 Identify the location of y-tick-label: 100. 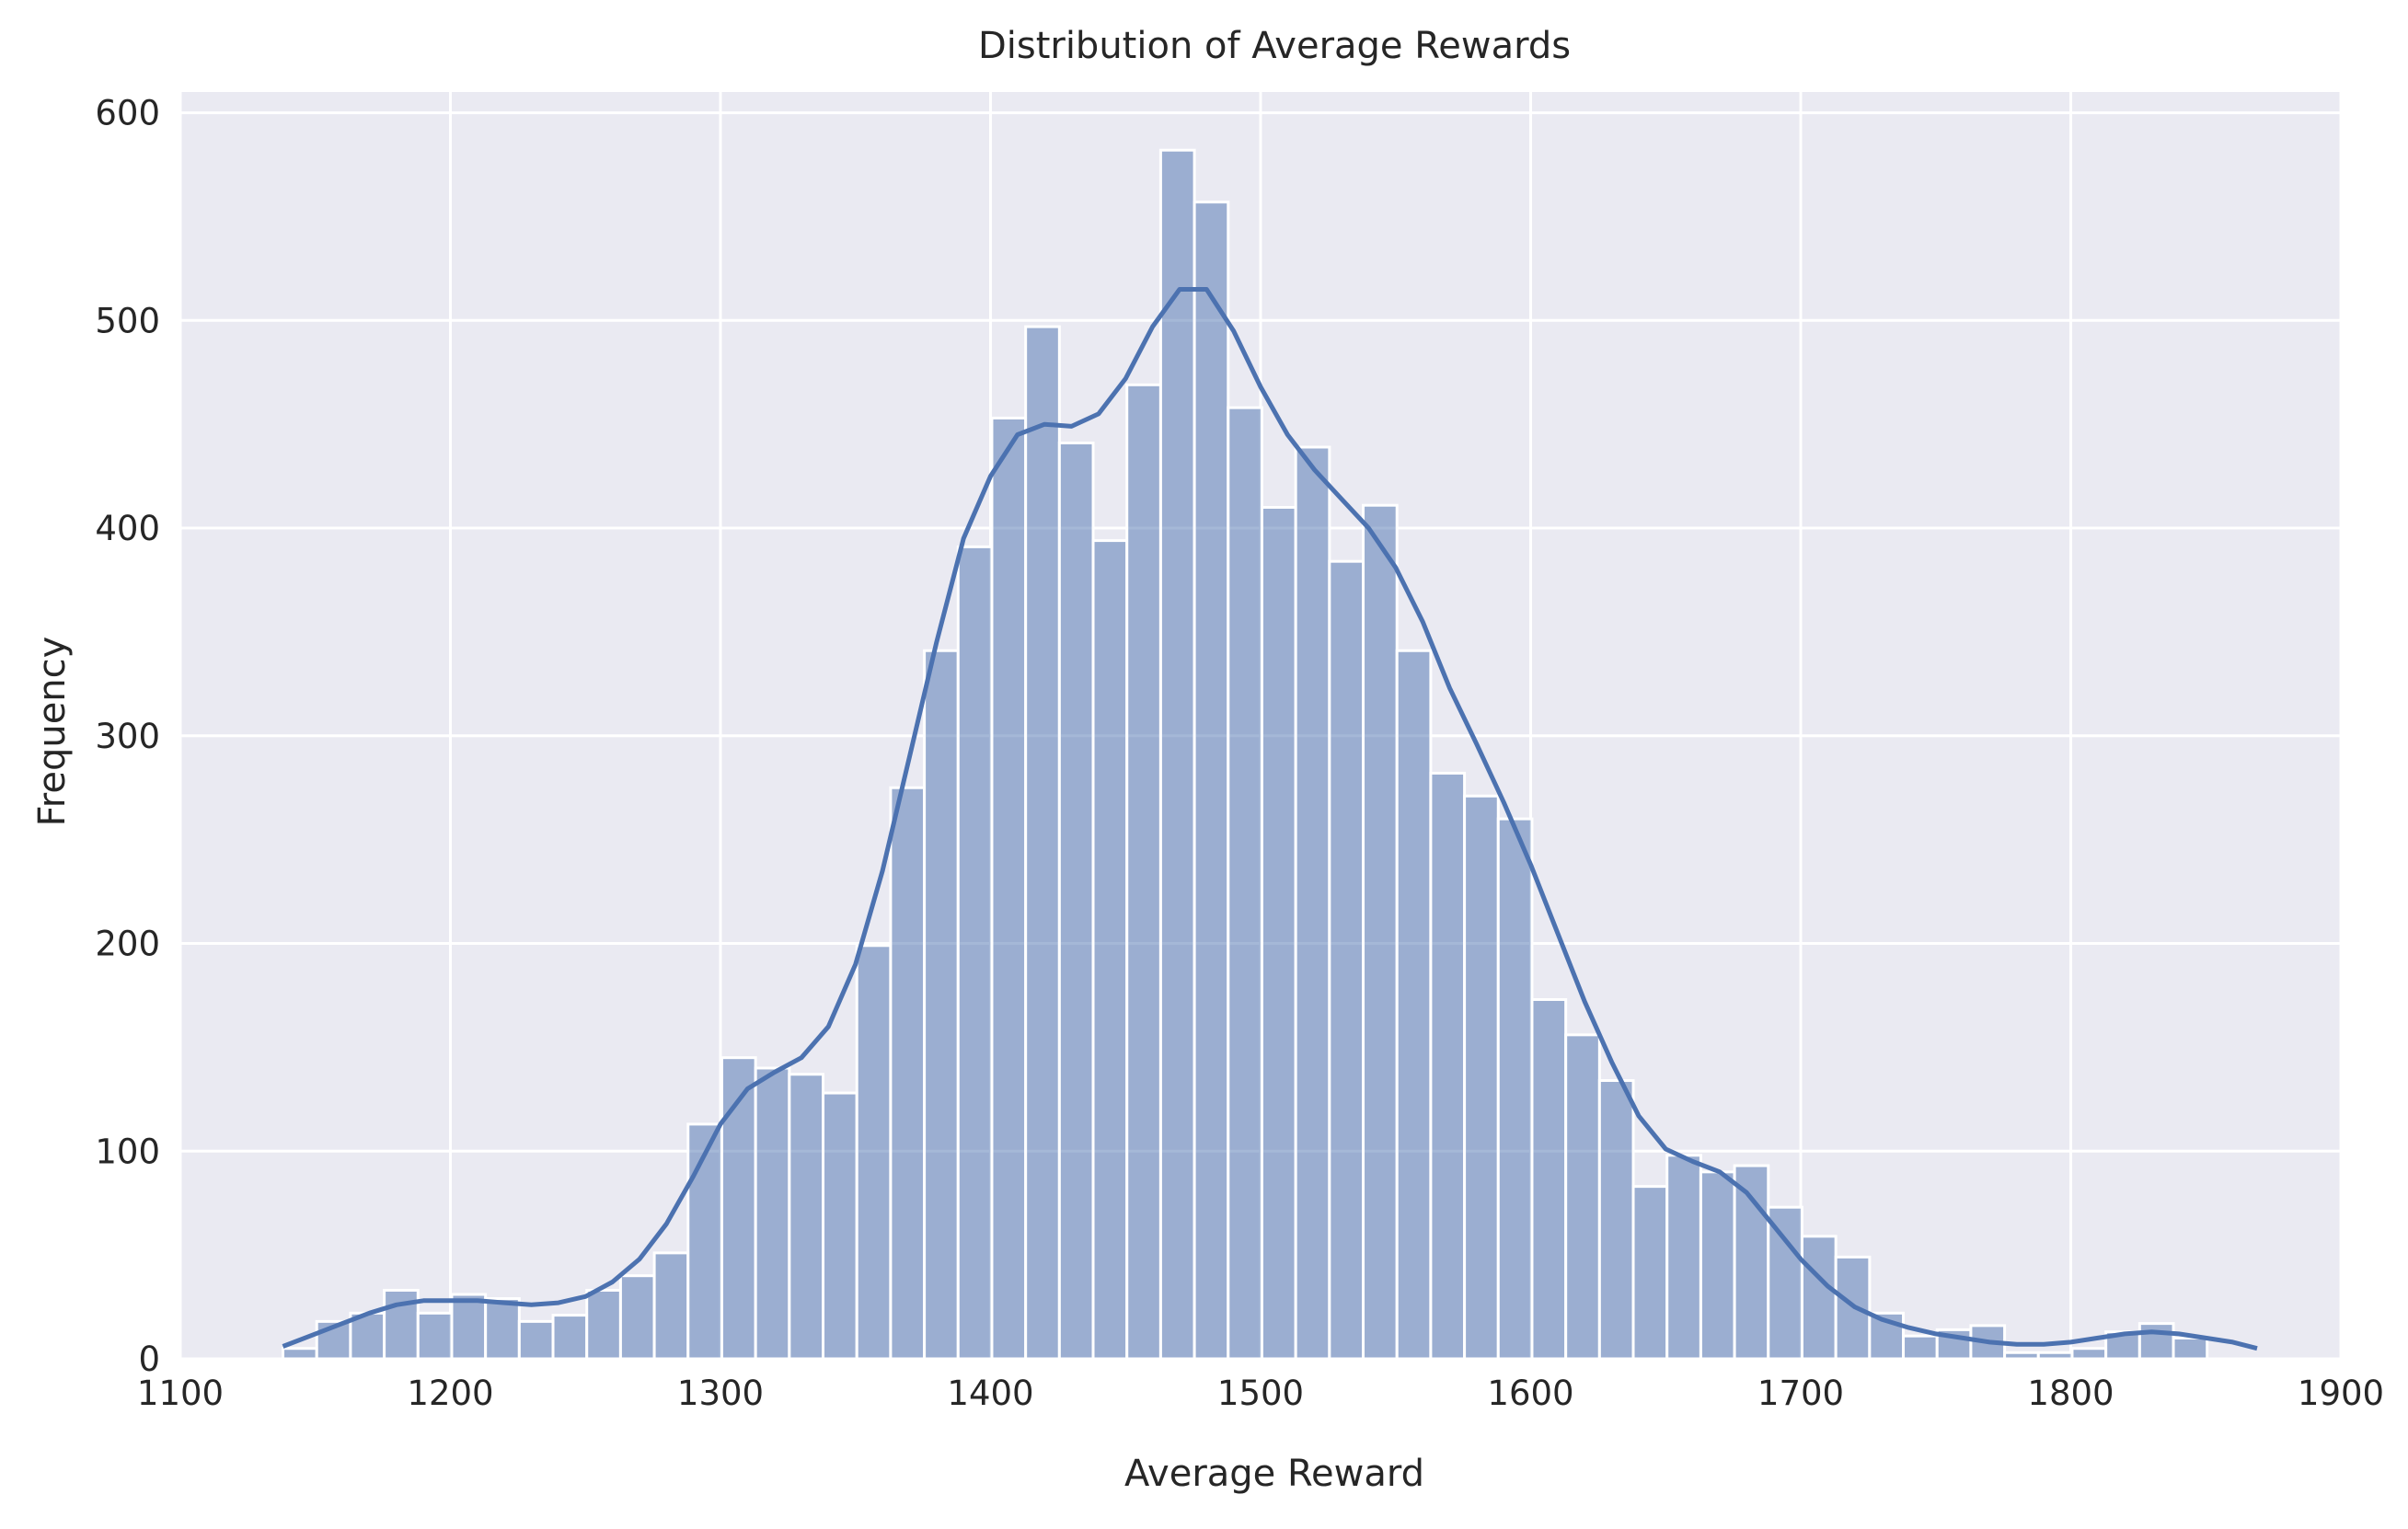
(127, 1151).